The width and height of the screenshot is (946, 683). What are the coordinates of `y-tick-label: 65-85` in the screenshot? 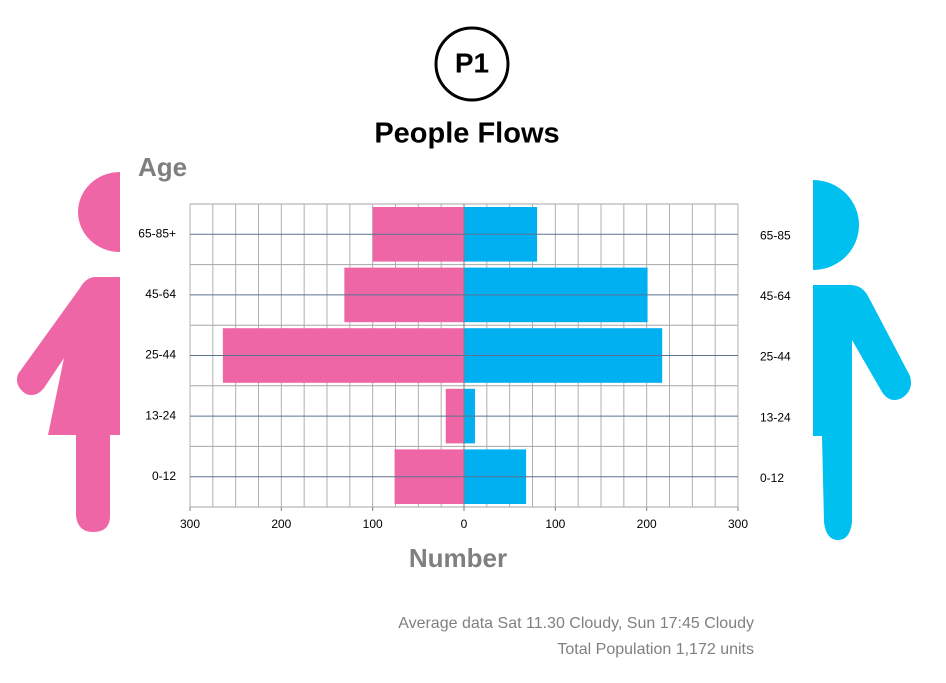 It's located at (775, 235).